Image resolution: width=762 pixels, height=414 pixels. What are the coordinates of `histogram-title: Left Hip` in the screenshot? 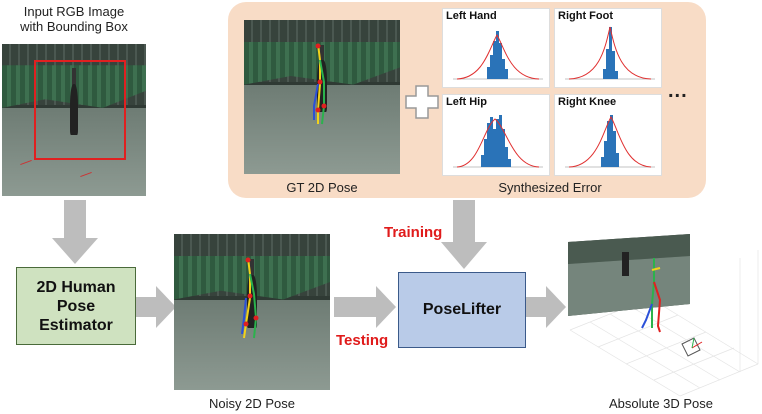 It's located at (466, 102).